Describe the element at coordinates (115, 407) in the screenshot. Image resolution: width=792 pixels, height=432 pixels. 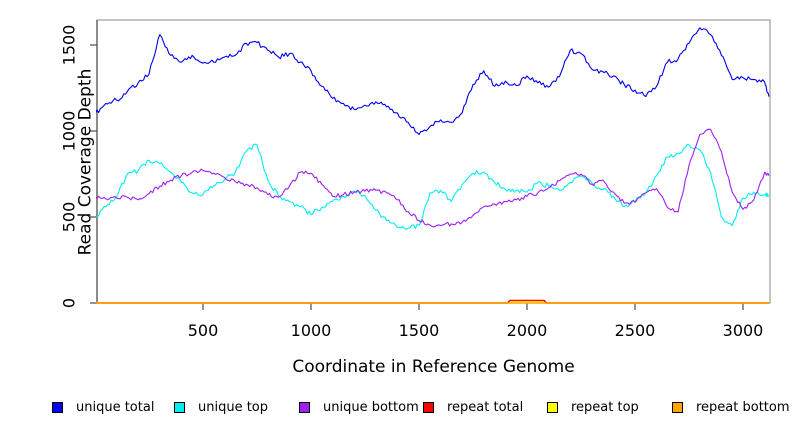
I see `legend-label: unique total` at that location.